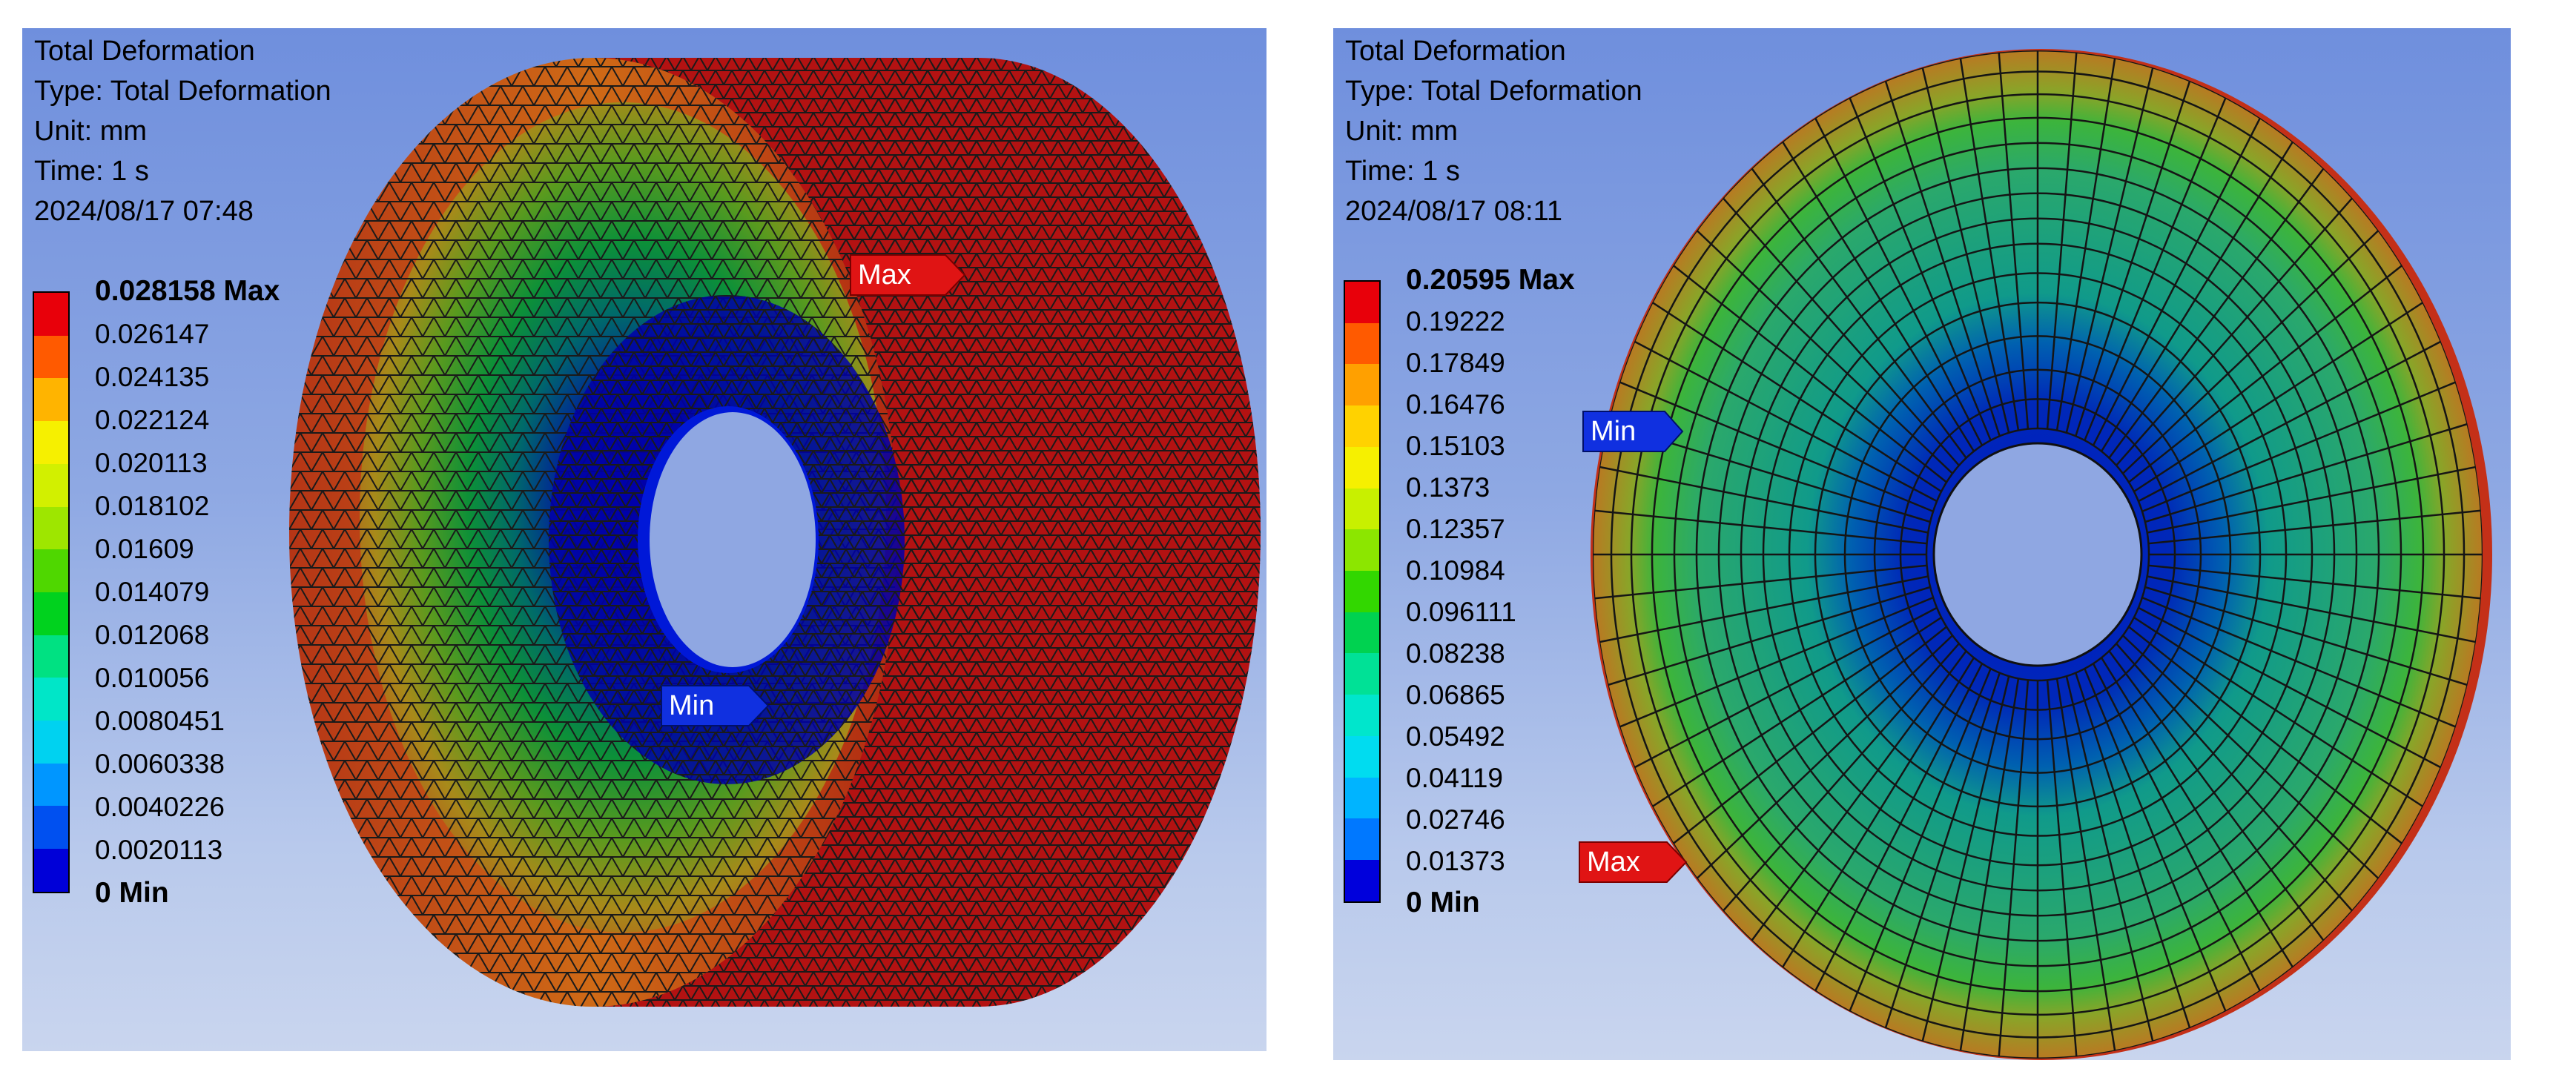 The image size is (2576, 1086). What do you see at coordinates (151, 463) in the screenshot?
I see `legend-label: 0.020113` at bounding box center [151, 463].